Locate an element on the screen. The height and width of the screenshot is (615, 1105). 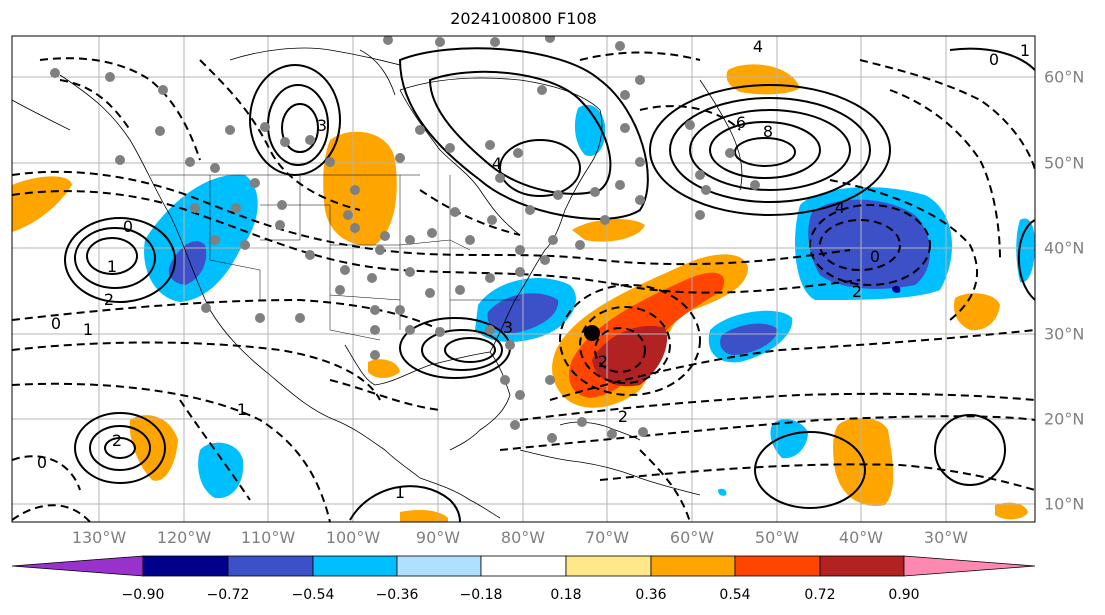
lon-label: 80°W is located at coordinates (523, 537).